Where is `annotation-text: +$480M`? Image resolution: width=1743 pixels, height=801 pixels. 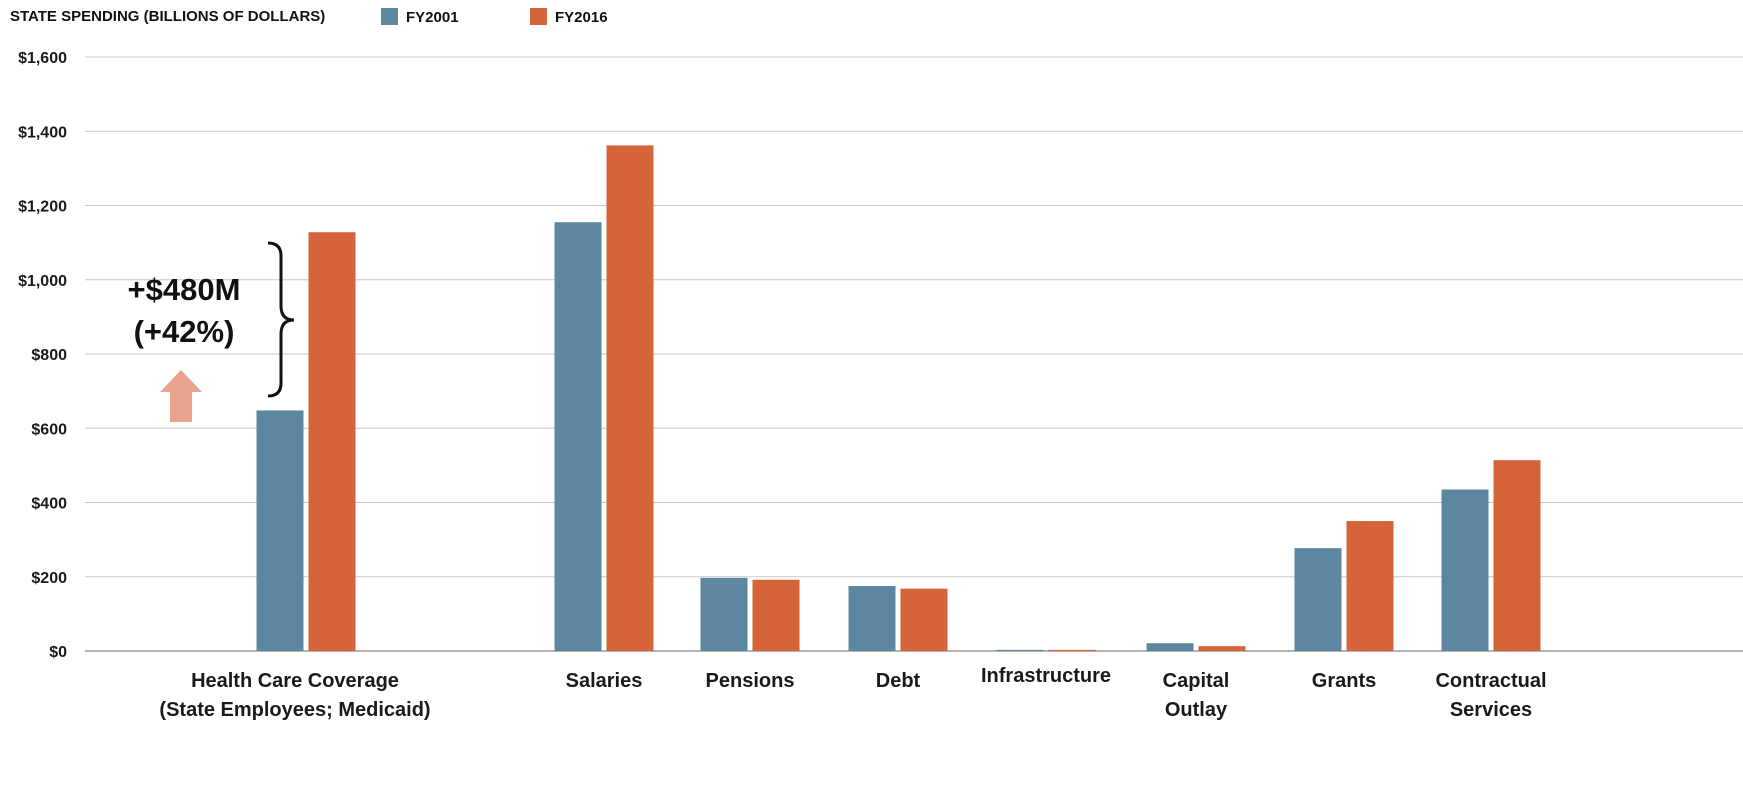
annotation-text: +$480M is located at coordinates (184, 289).